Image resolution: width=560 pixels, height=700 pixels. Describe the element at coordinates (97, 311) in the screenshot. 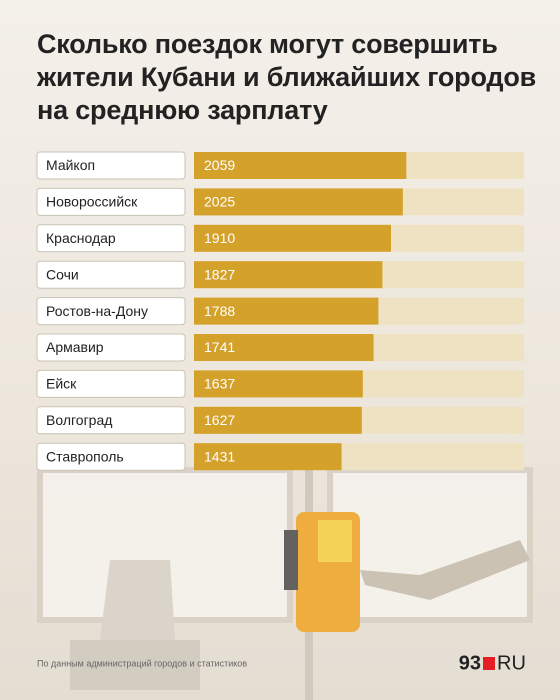

I see `category-label: Ростов-на-Дону` at that location.